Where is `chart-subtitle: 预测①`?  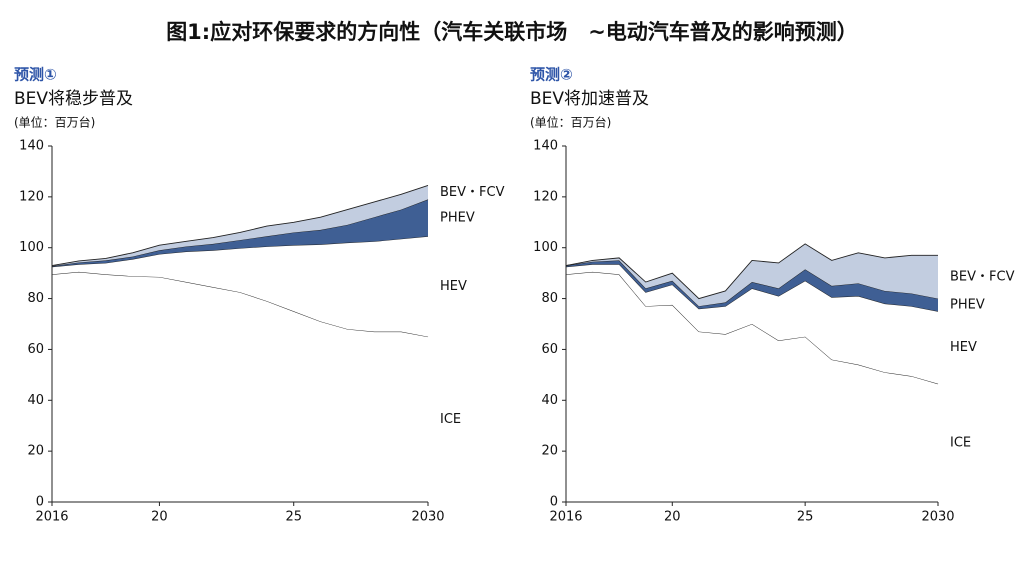
chart-subtitle: 预测① is located at coordinates (35, 75).